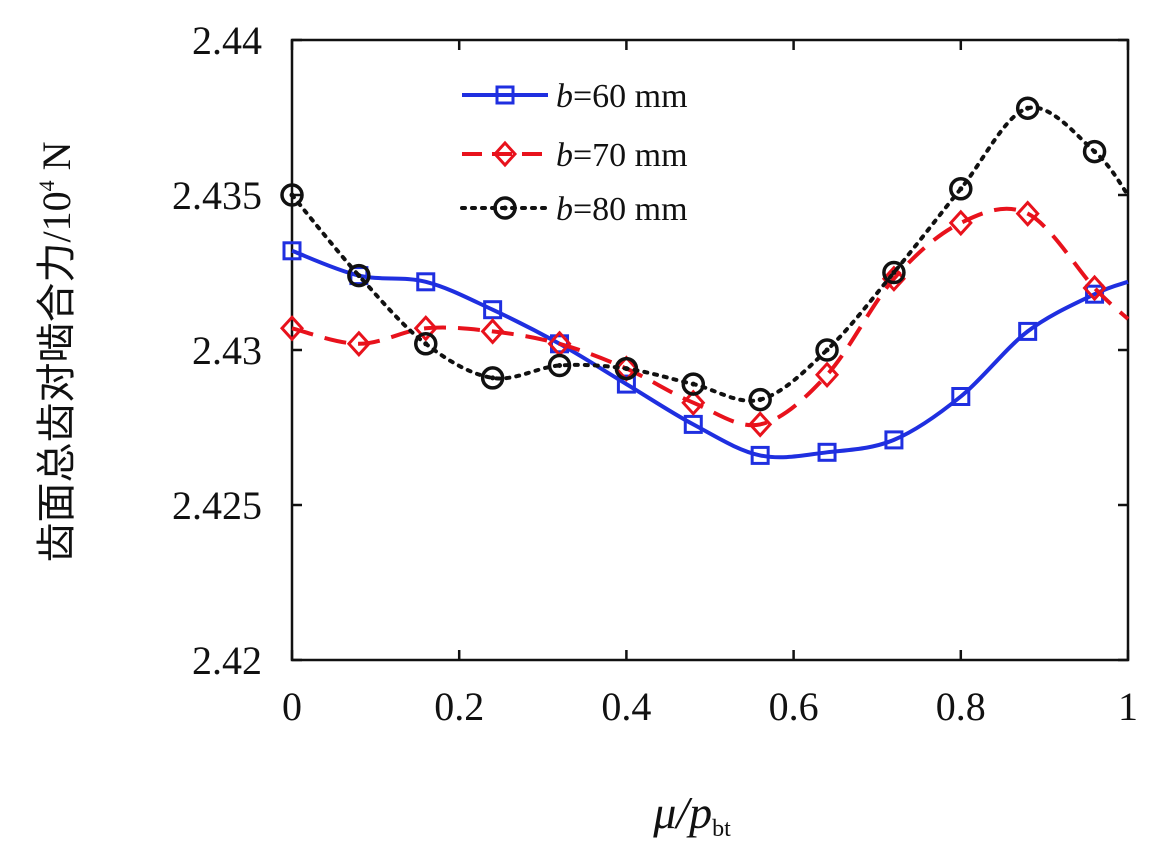 The image size is (1150, 847). What do you see at coordinates (630, 209) in the screenshot?
I see `legend-label-value: =80 mm` at bounding box center [630, 209].